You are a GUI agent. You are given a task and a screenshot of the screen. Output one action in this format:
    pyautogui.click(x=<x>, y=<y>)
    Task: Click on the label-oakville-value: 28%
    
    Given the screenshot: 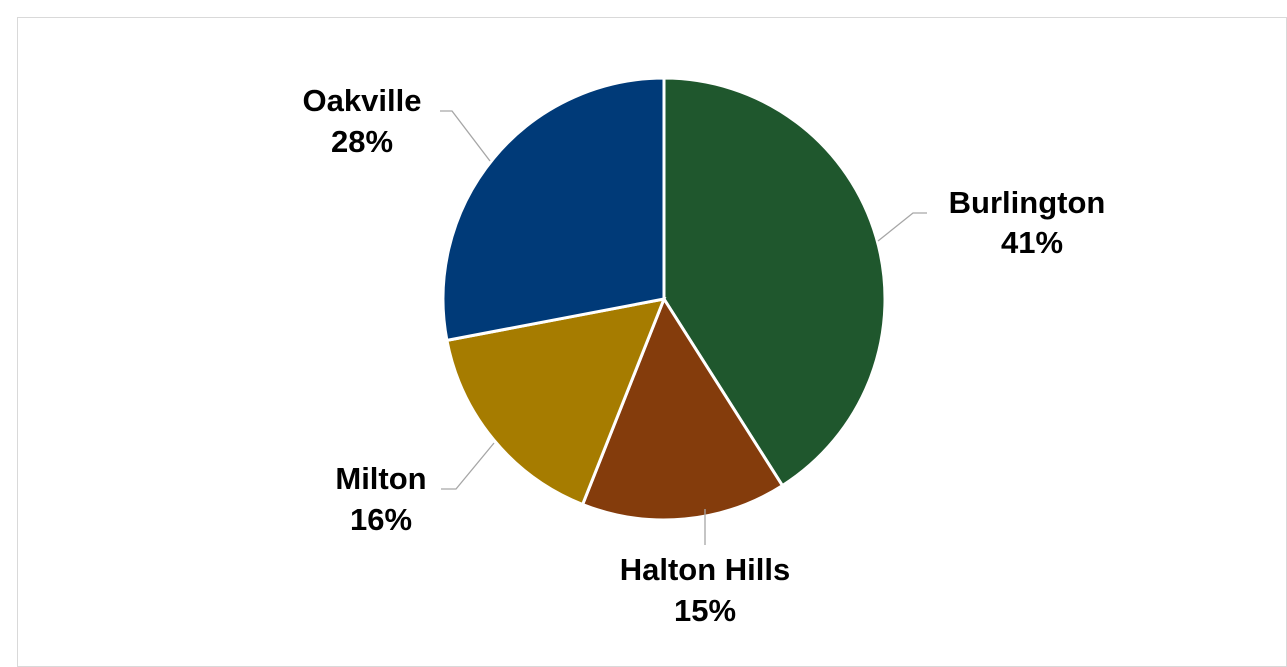 What is the action you would take?
    pyautogui.click(x=362, y=141)
    